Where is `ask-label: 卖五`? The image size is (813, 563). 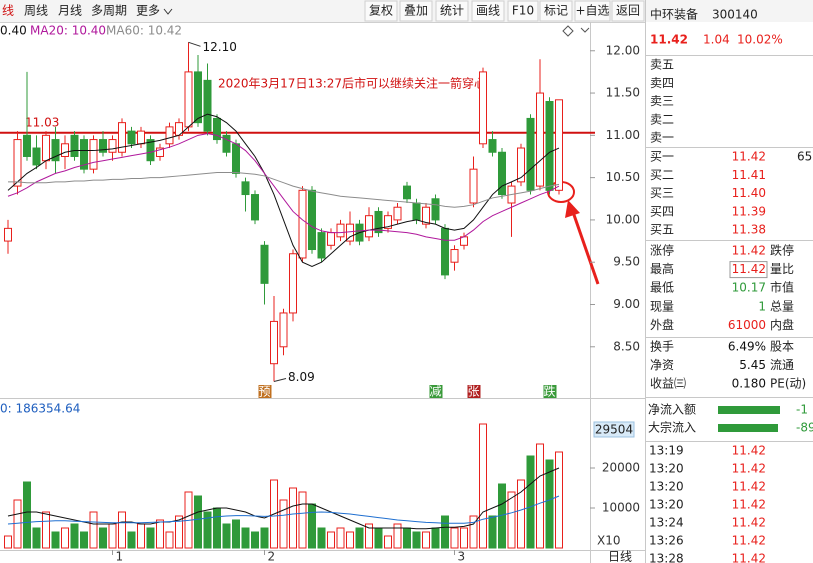
ask-label: 卖五 is located at coordinates (662, 65).